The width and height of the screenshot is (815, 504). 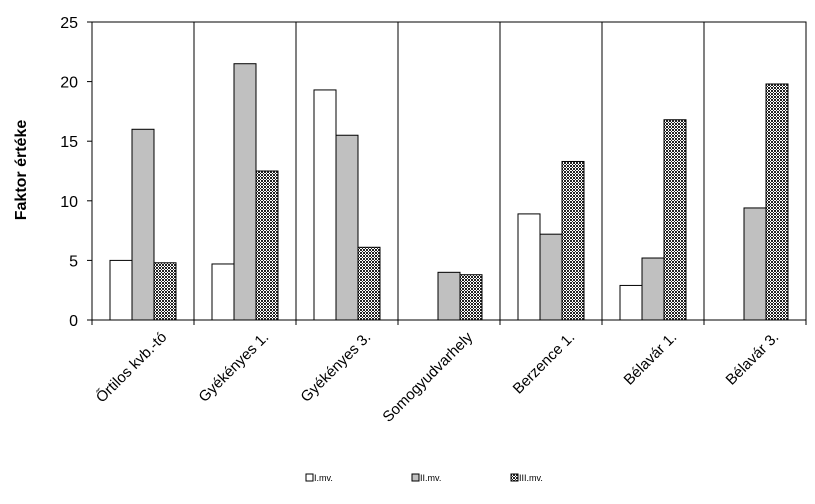 I want to click on y-tick-label: 0, so click(x=73, y=321).